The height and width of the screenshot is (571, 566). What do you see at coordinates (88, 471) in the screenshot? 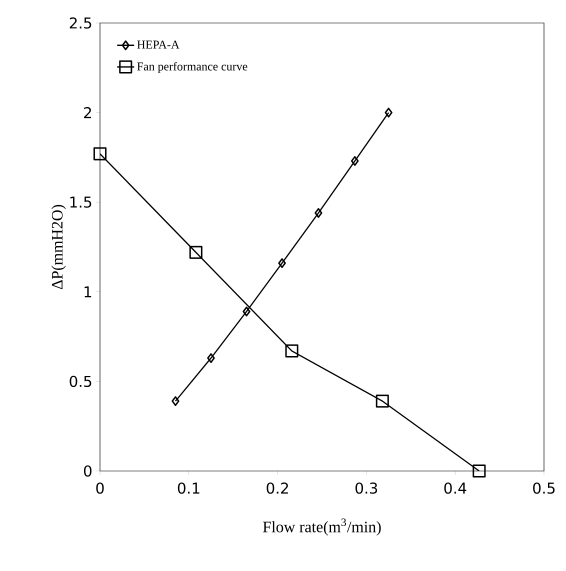
I see `y-tick-label: 0` at bounding box center [88, 471].